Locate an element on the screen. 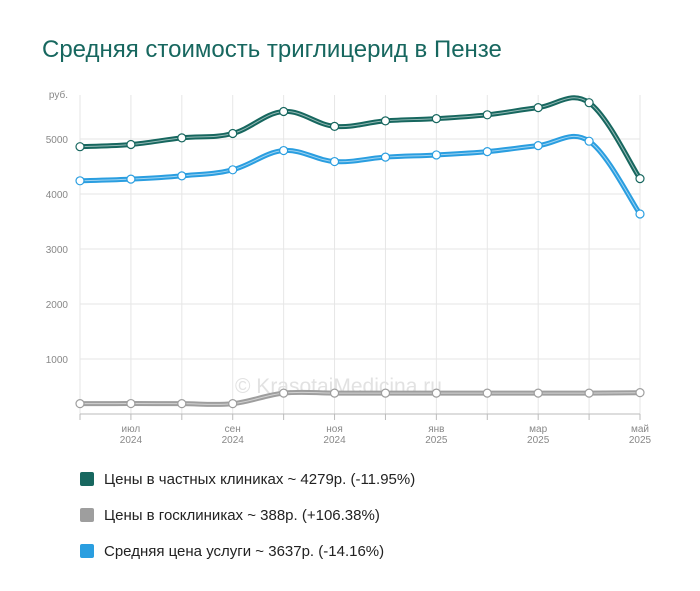  y-axis-unit-label: руб. is located at coordinates (58, 95).